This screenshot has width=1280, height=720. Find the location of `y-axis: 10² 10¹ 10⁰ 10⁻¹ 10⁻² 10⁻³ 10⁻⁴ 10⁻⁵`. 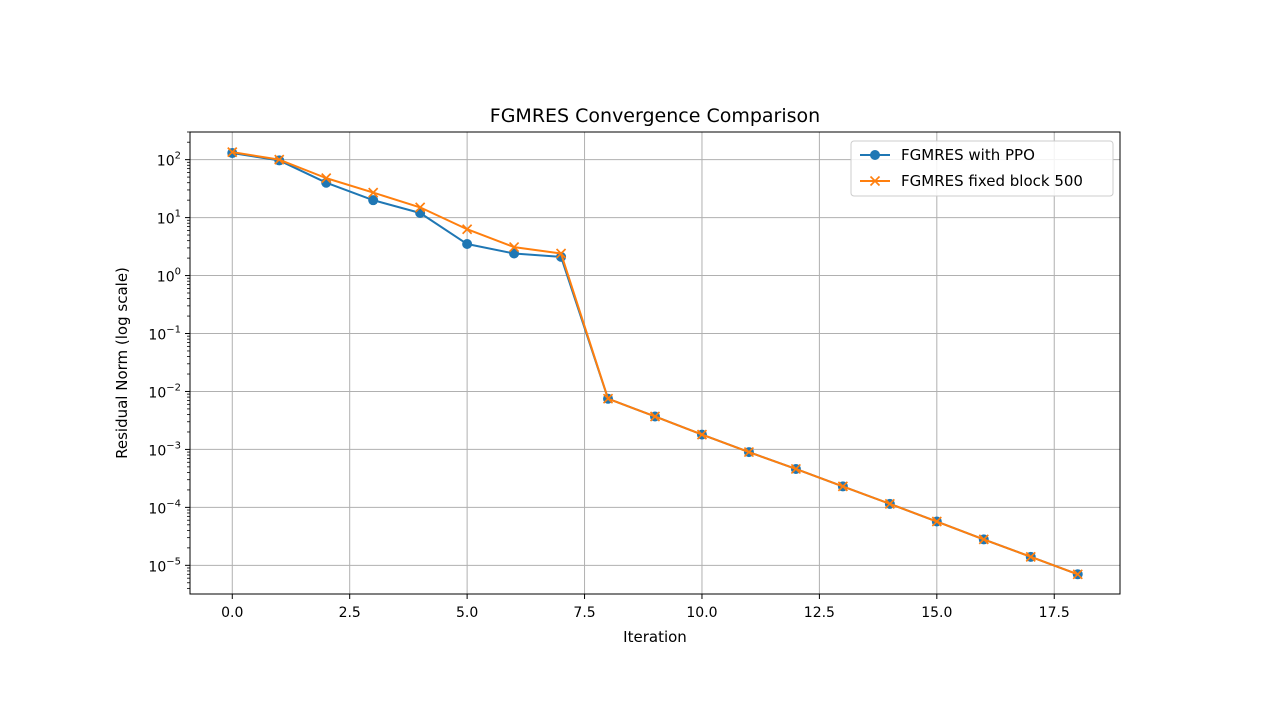

y-axis: 10² 10¹ 10⁰ 10⁻¹ 10⁻² 10⁻³ 10⁻⁴ 10⁻⁵ is located at coordinates (169, 360).